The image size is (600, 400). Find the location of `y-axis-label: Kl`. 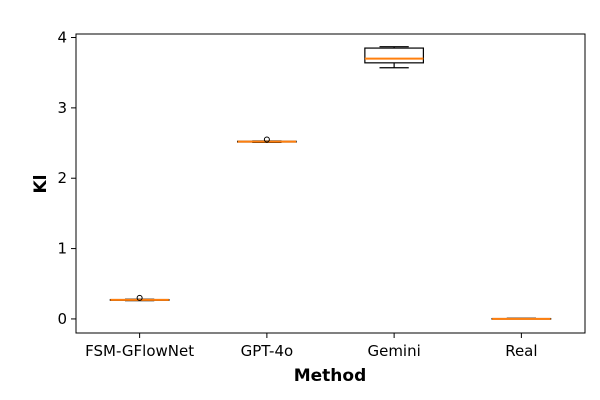

y-axis-label: Kl is located at coordinates (41, 183).